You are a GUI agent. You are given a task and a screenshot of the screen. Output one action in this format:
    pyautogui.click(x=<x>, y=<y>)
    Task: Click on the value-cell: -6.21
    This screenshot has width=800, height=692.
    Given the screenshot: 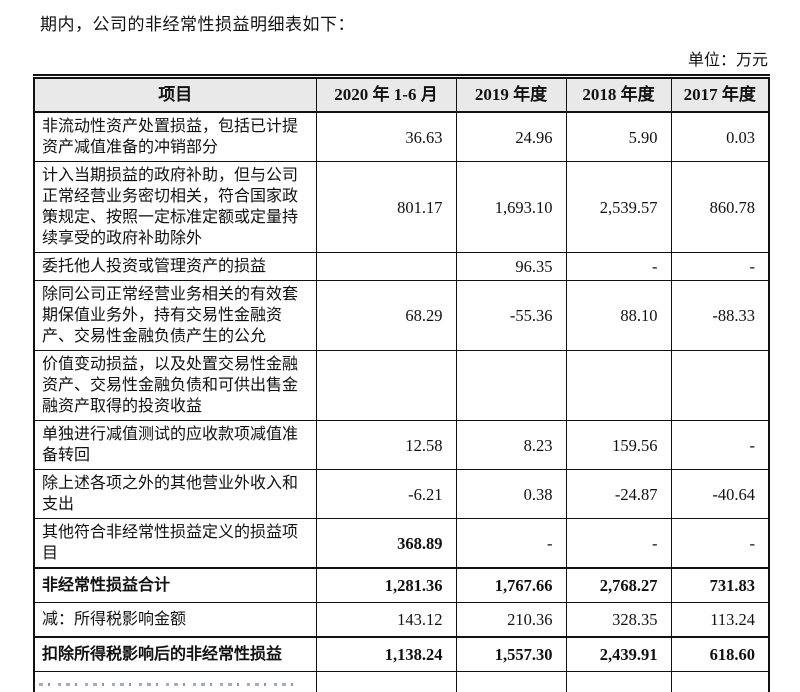 What is the action you would take?
    pyautogui.click(x=386, y=494)
    